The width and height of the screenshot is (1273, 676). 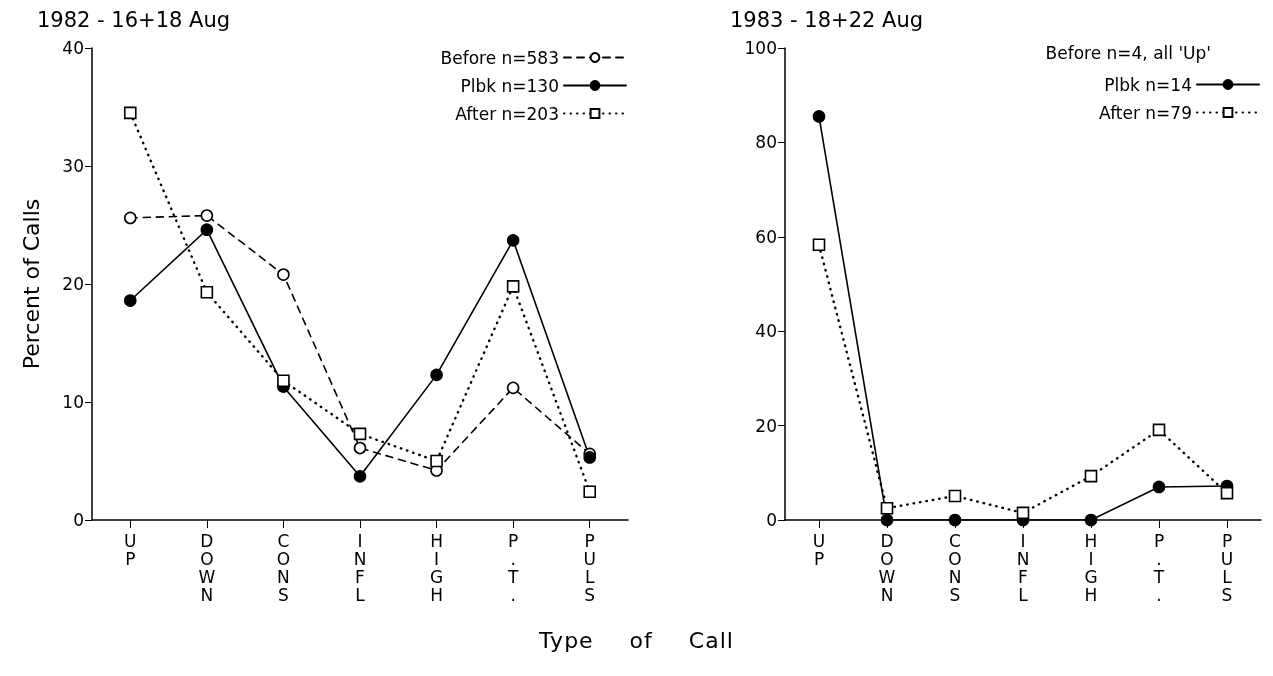 I want to click on y-tick-label: 30, so click(x=73, y=166).